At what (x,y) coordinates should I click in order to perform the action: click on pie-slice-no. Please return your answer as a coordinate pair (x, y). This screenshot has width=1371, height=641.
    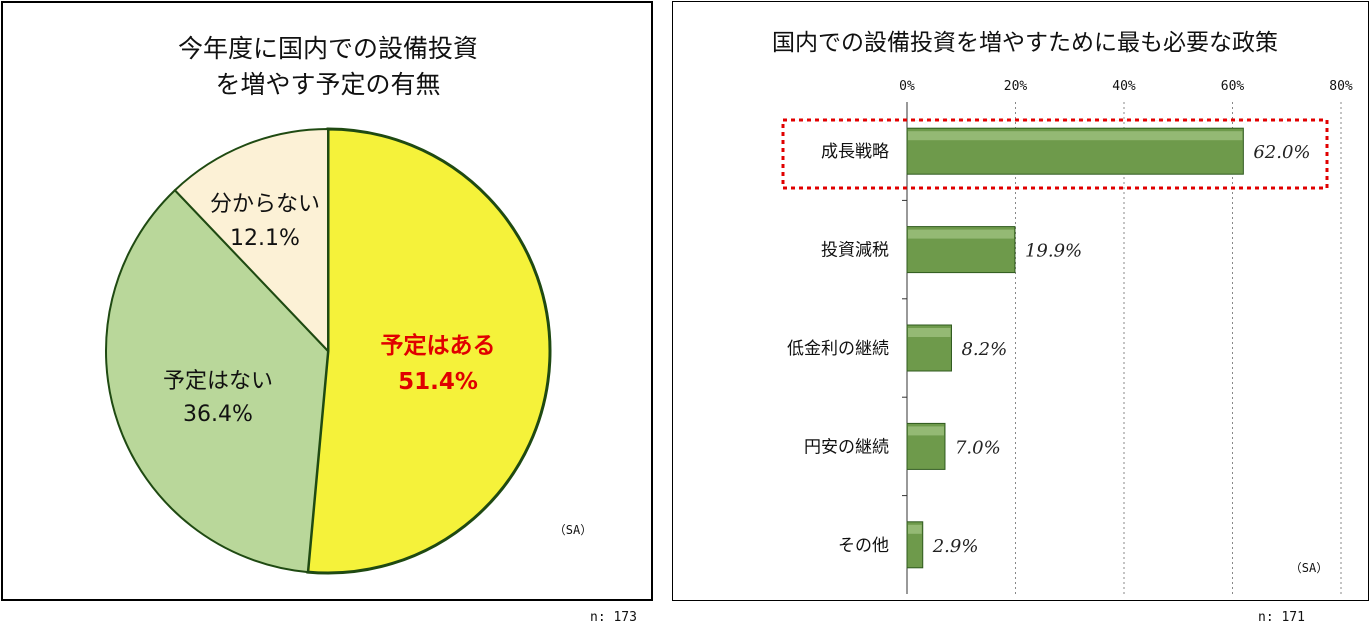
    Looking at the image, I should click on (217, 381).